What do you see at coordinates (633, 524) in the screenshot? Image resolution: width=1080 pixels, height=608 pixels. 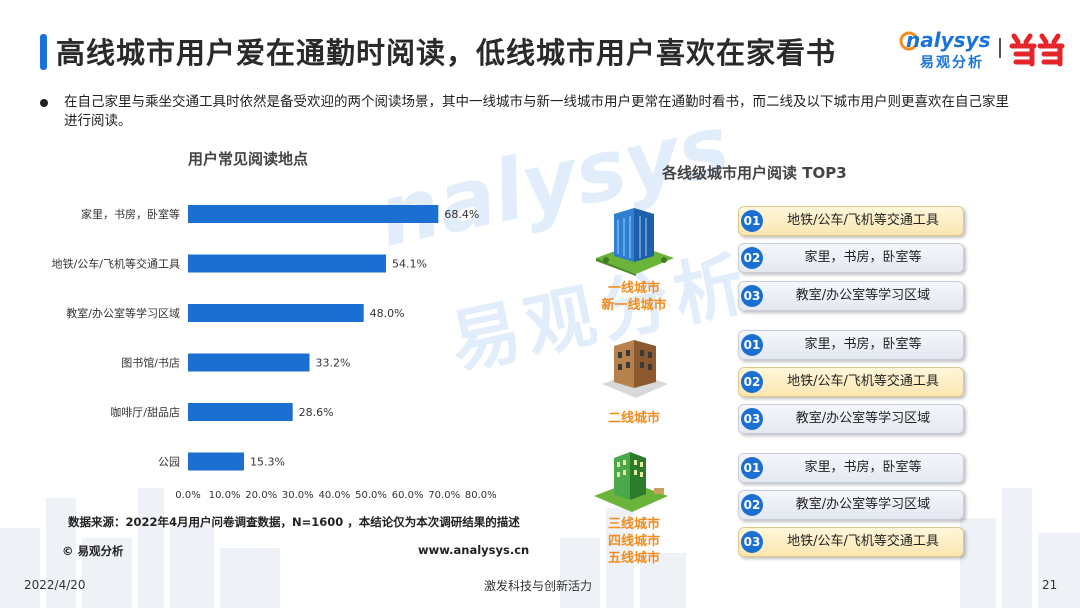 I see `tier3-label-line1: 三线城市` at bounding box center [633, 524].